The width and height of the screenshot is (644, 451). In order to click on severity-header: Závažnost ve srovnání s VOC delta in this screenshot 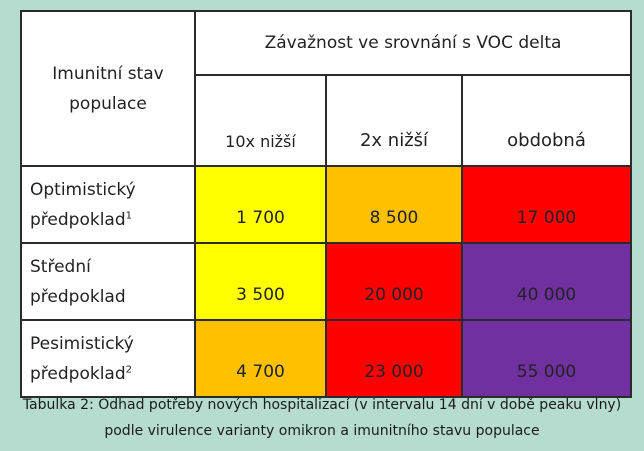, I will do `click(413, 43)`.